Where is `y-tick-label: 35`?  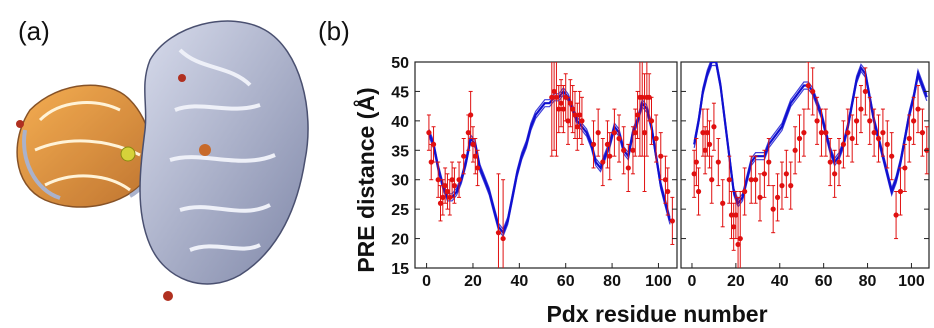
y-tick-label: 35 is located at coordinates (400, 151).